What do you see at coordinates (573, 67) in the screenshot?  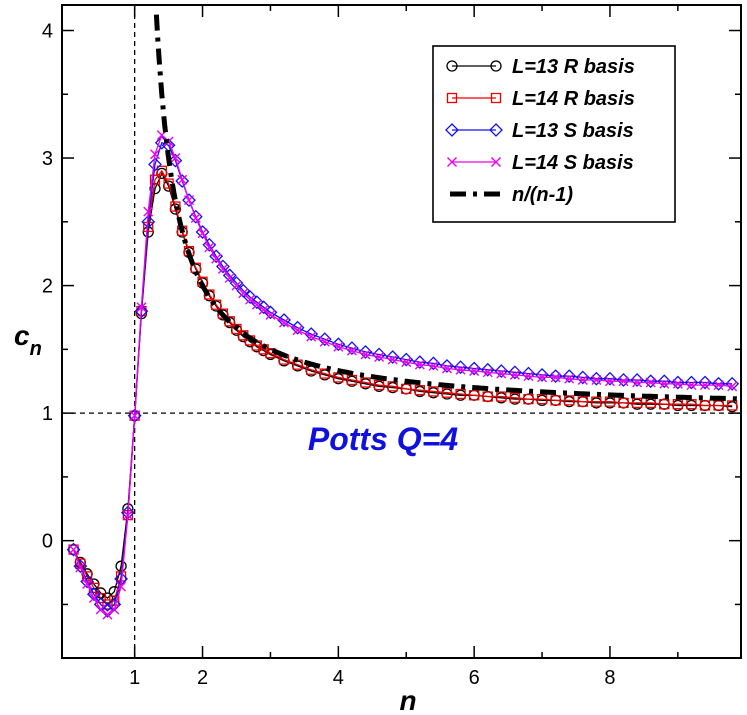 I see `legend-label: L=13 R basis` at bounding box center [573, 67].